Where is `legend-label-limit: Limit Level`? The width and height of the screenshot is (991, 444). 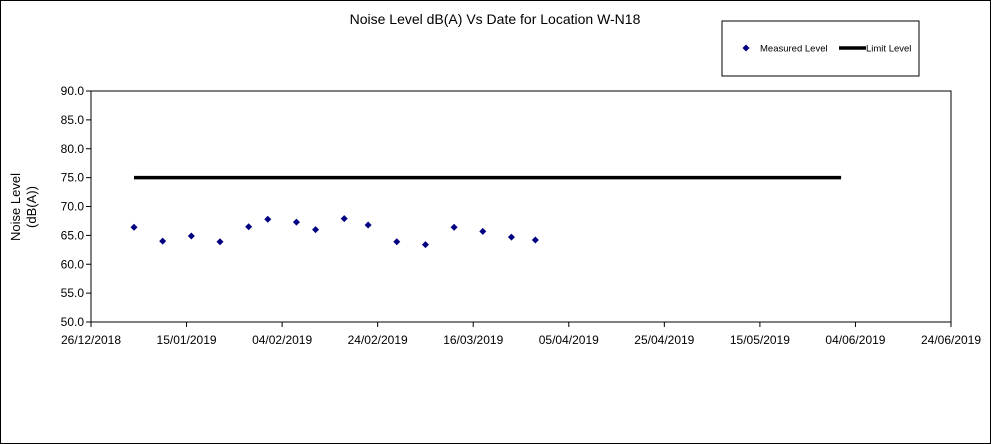
legend-label-limit: Limit Level is located at coordinates (888, 49).